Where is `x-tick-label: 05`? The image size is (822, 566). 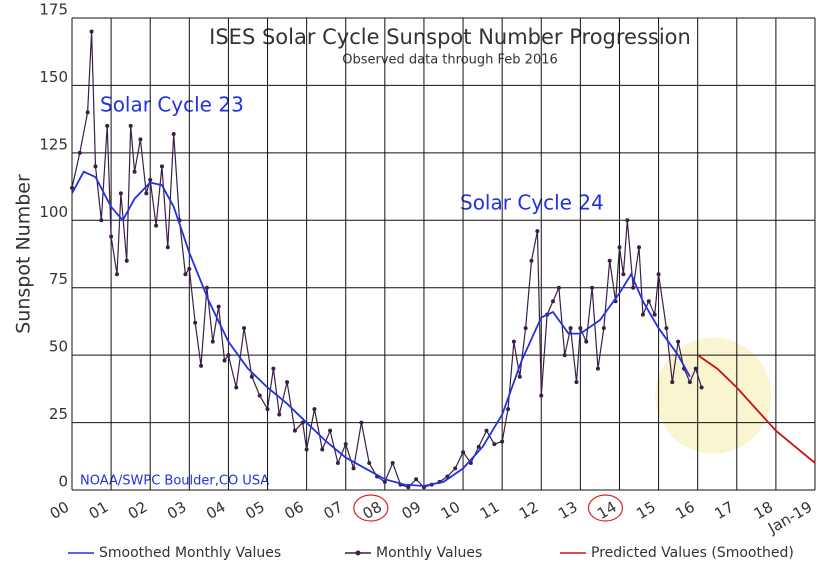 x-tick-label: 05 is located at coordinates (255, 510).